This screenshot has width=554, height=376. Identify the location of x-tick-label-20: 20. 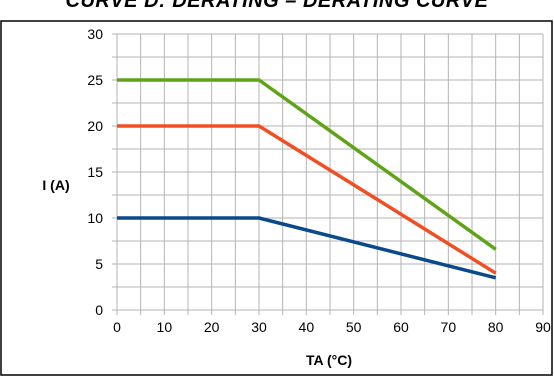
(212, 327).